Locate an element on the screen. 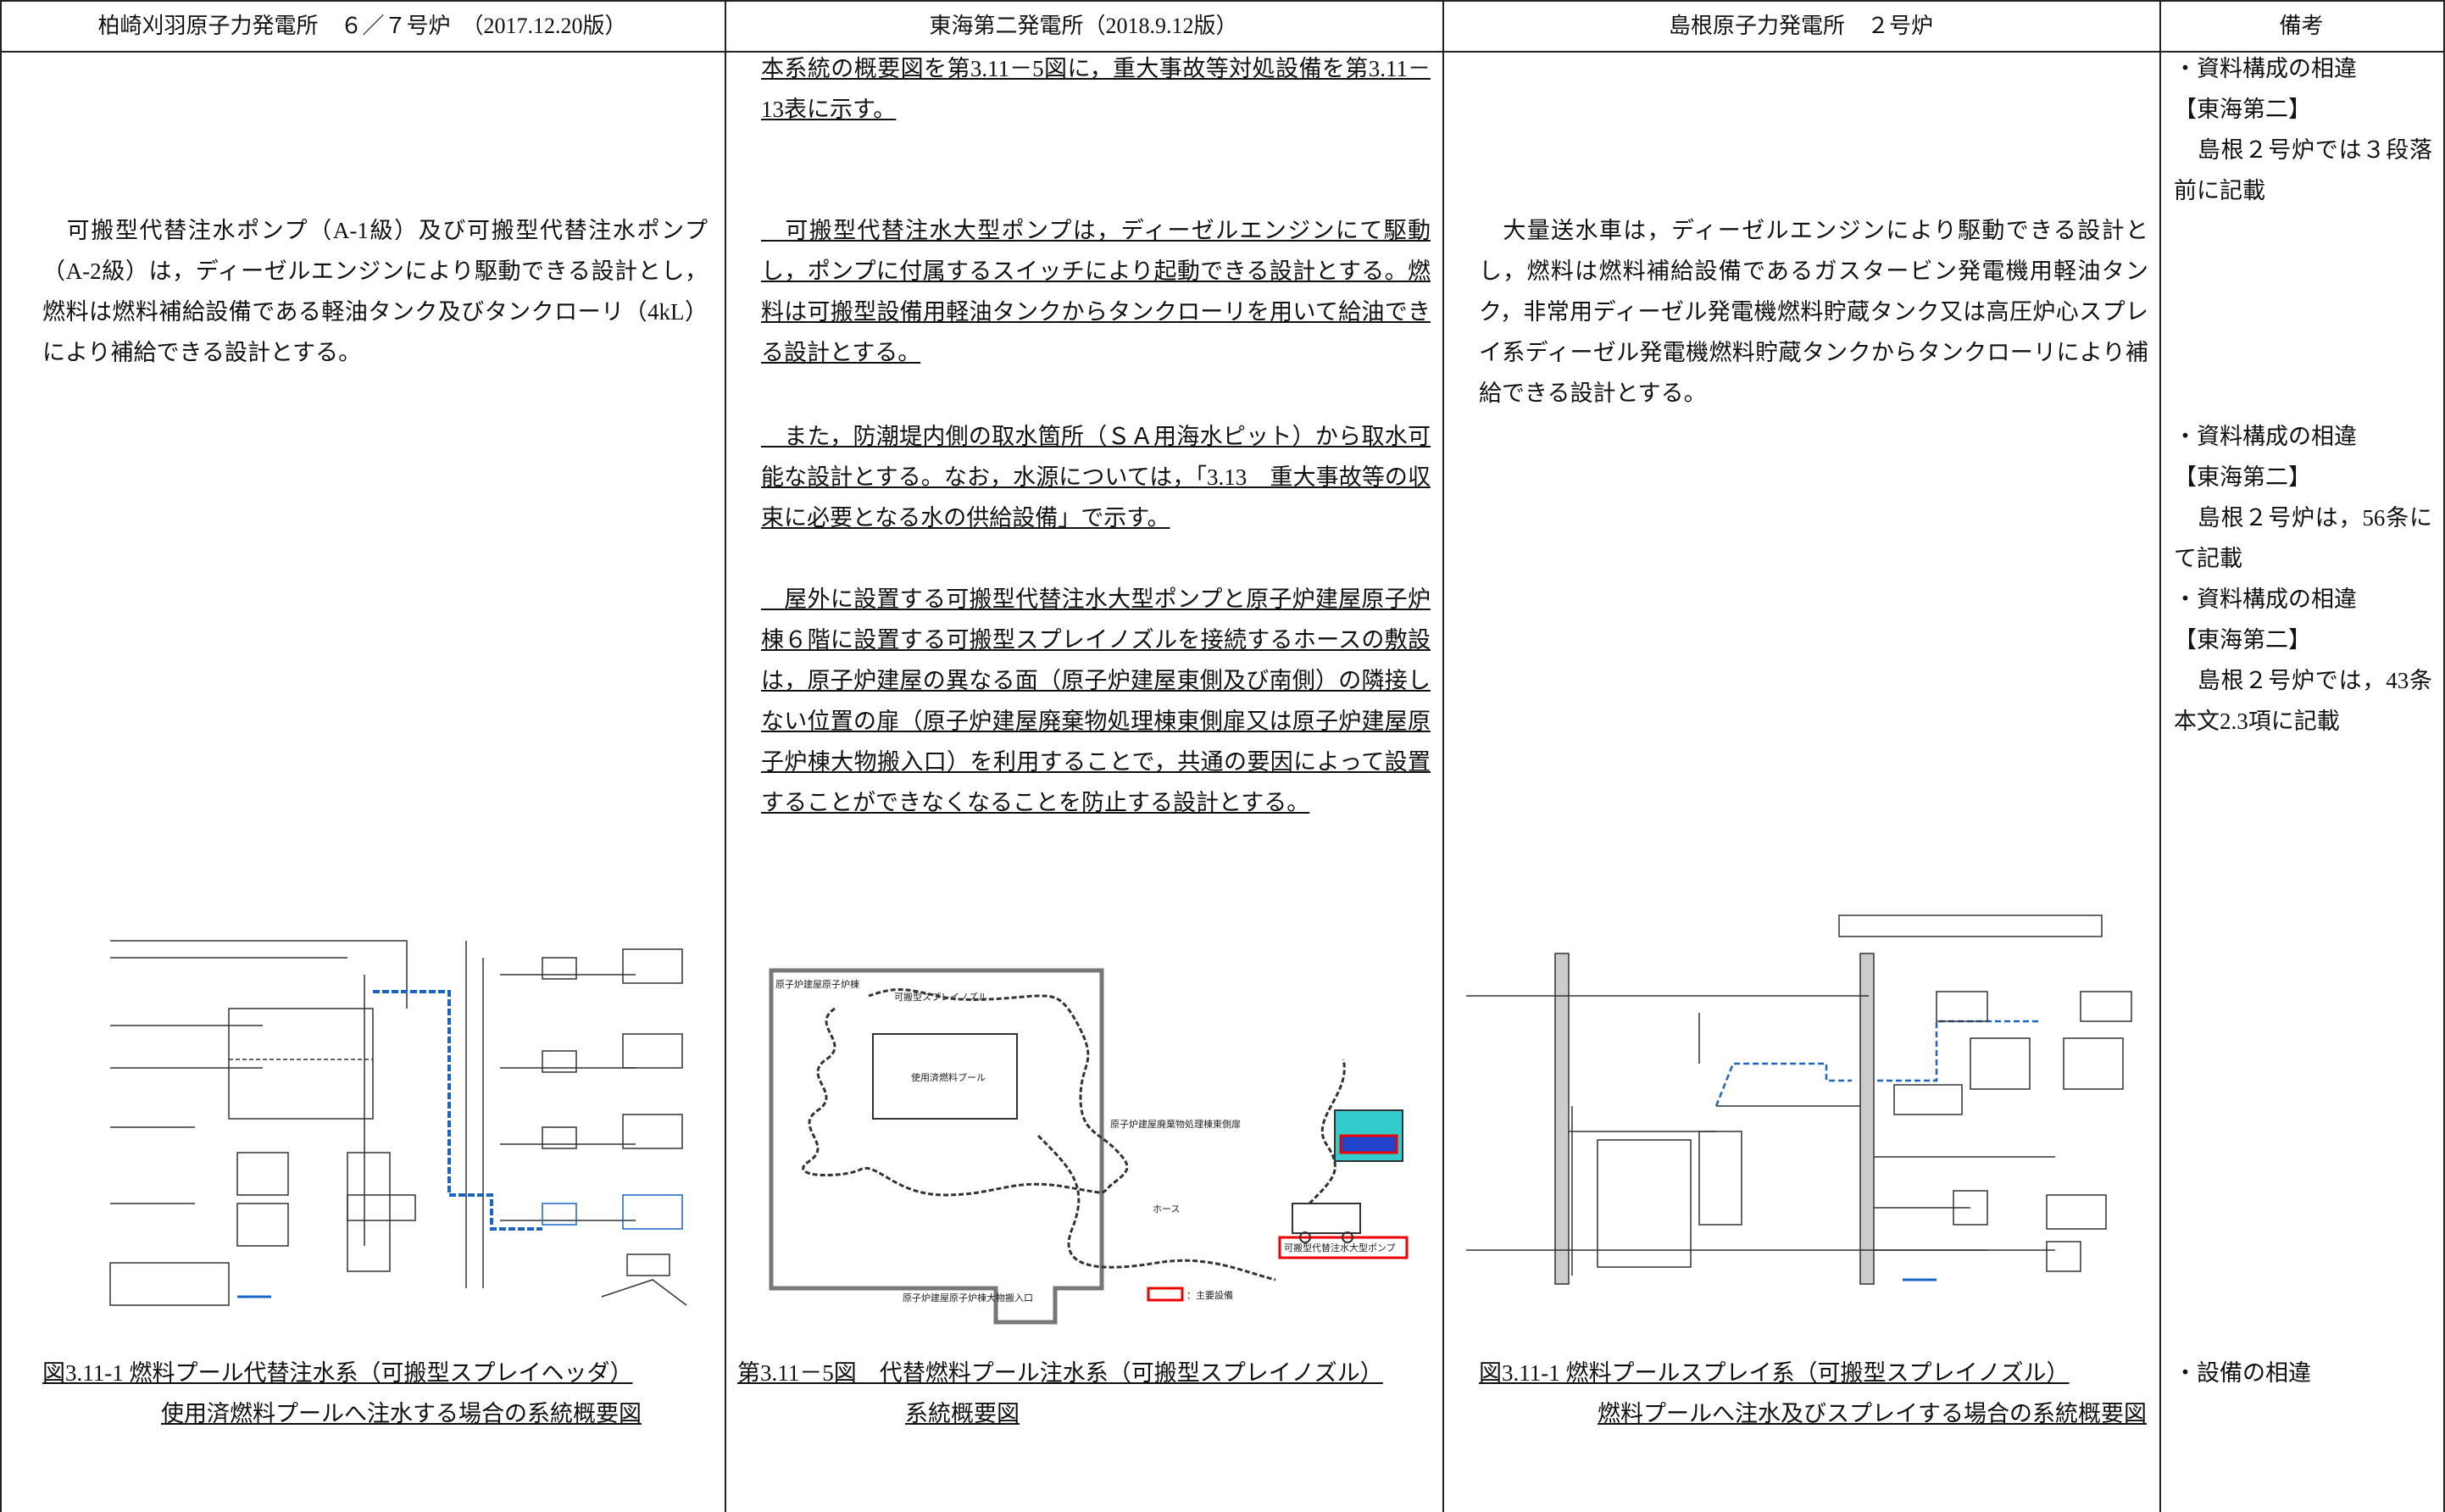  text: 第3.11－5図 代替燃料プール注水系（可搬型スプレイノズル） is located at coordinates (1060, 1373).